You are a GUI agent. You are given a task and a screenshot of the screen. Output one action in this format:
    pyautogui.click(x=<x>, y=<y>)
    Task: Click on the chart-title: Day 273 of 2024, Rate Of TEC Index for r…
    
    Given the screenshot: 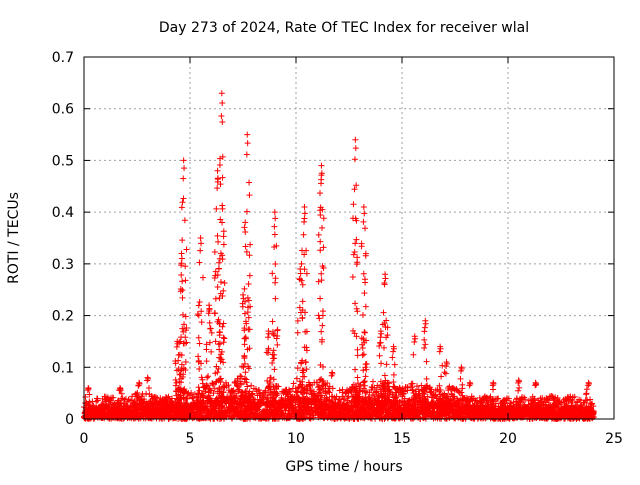 What is the action you would take?
    pyautogui.click(x=344, y=28)
    